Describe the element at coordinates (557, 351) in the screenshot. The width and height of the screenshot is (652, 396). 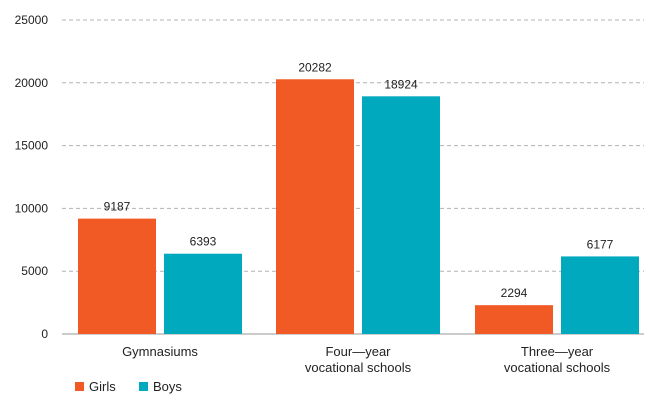
I see `x-category-label: Three—year` at that location.